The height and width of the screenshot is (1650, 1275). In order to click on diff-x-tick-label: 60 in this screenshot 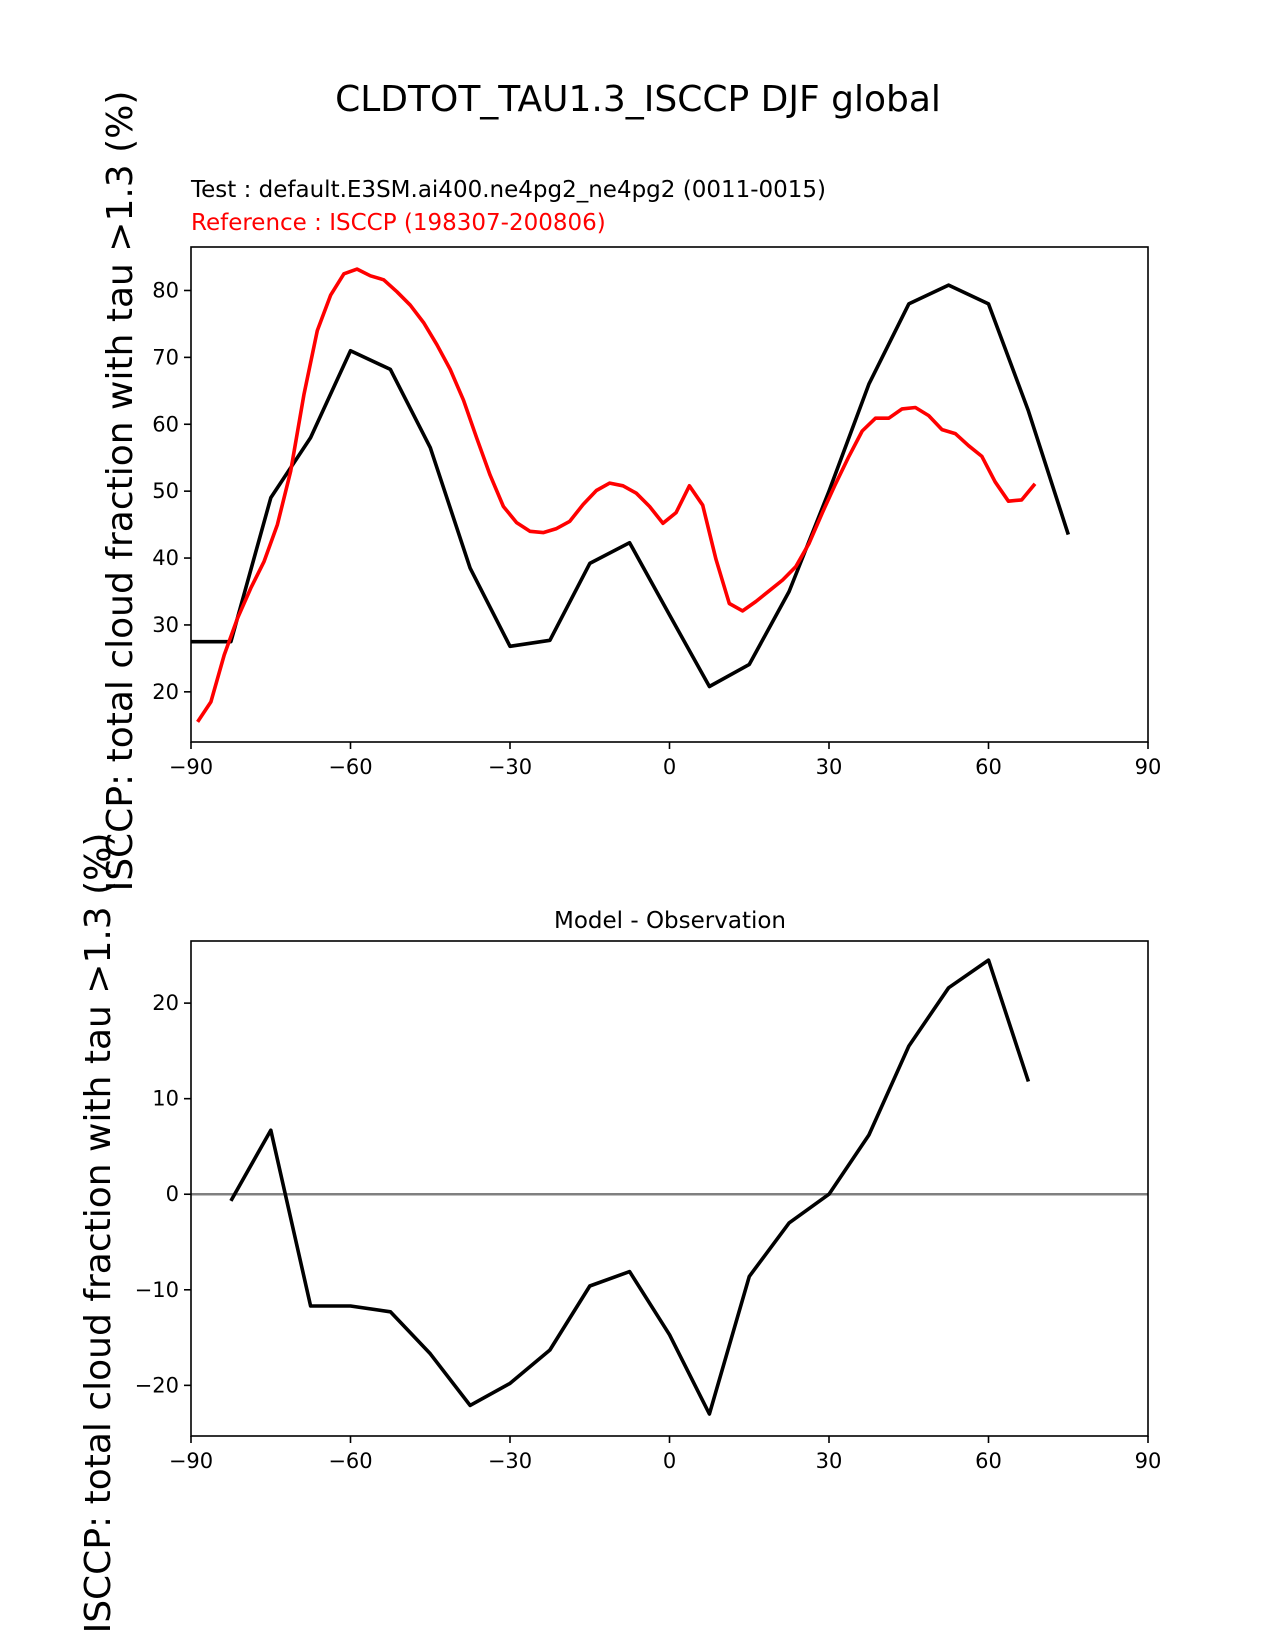, I will do `click(988, 1461)`.